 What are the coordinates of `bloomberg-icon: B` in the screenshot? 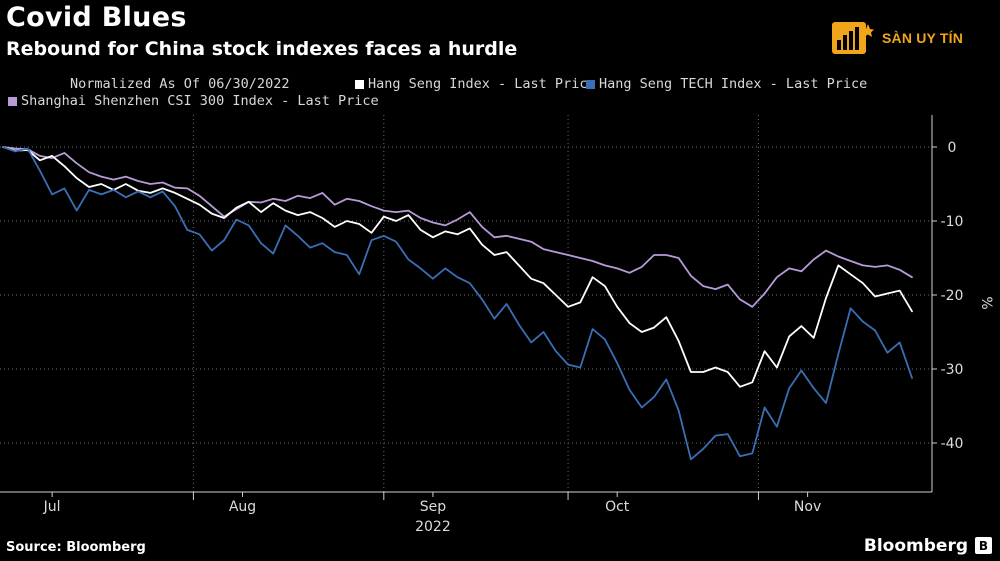 It's located at (983, 545).